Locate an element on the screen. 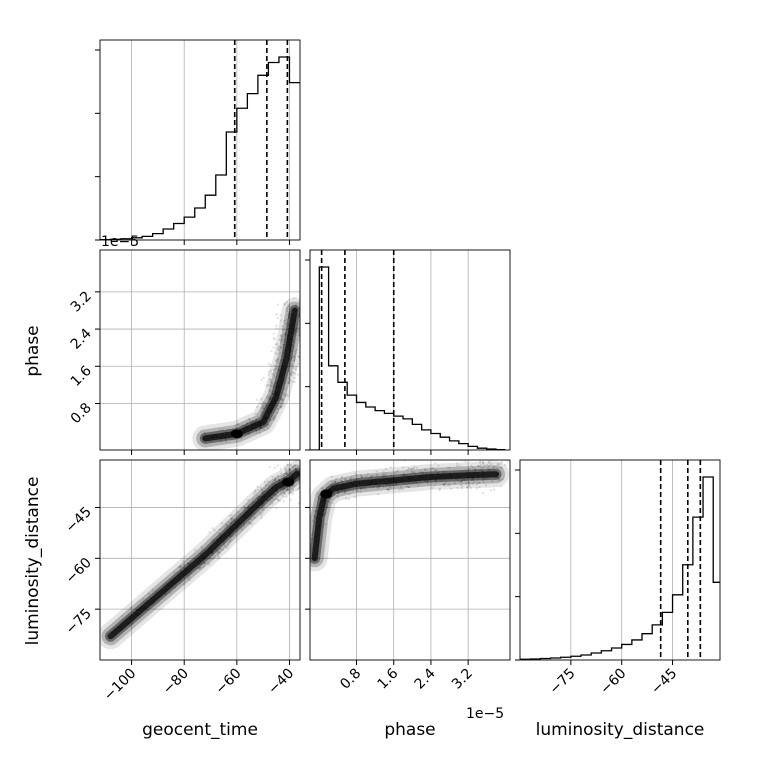 The height and width of the screenshot is (760, 760). x-axis-label-geocent-time: geocent_time is located at coordinates (200, 730).